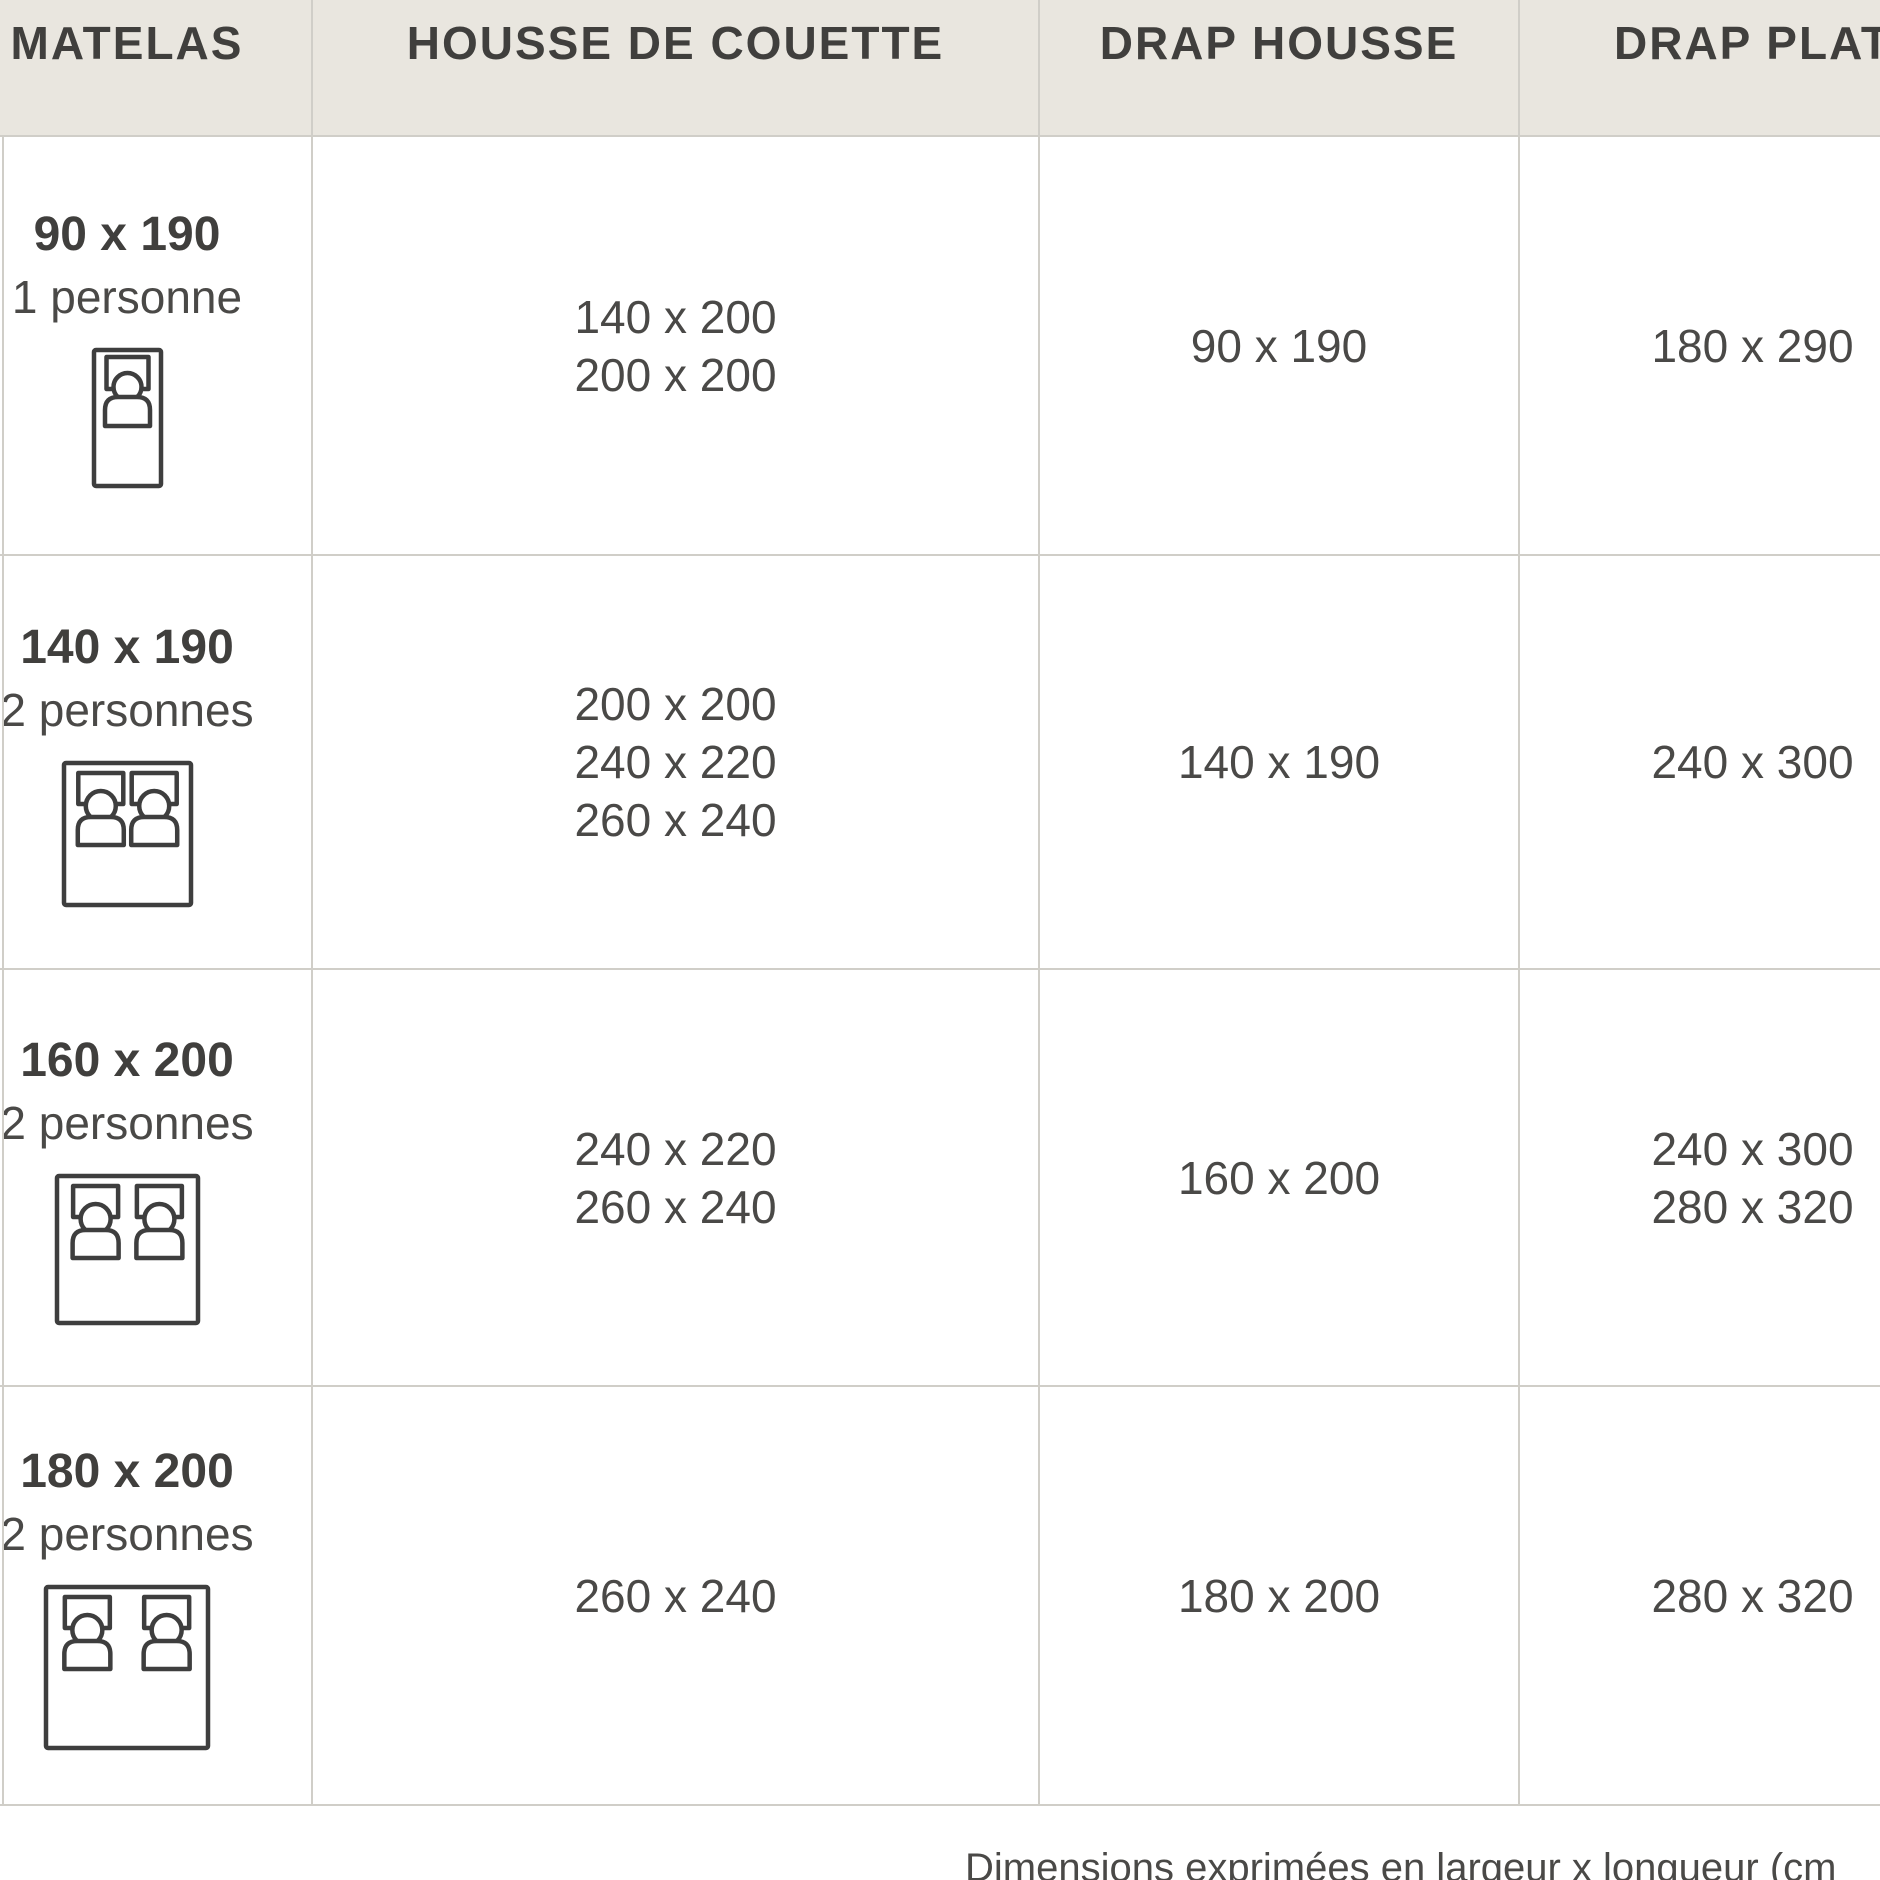  Describe the element at coordinates (127, 418) in the screenshot. I see `bed-single-icon` at that location.